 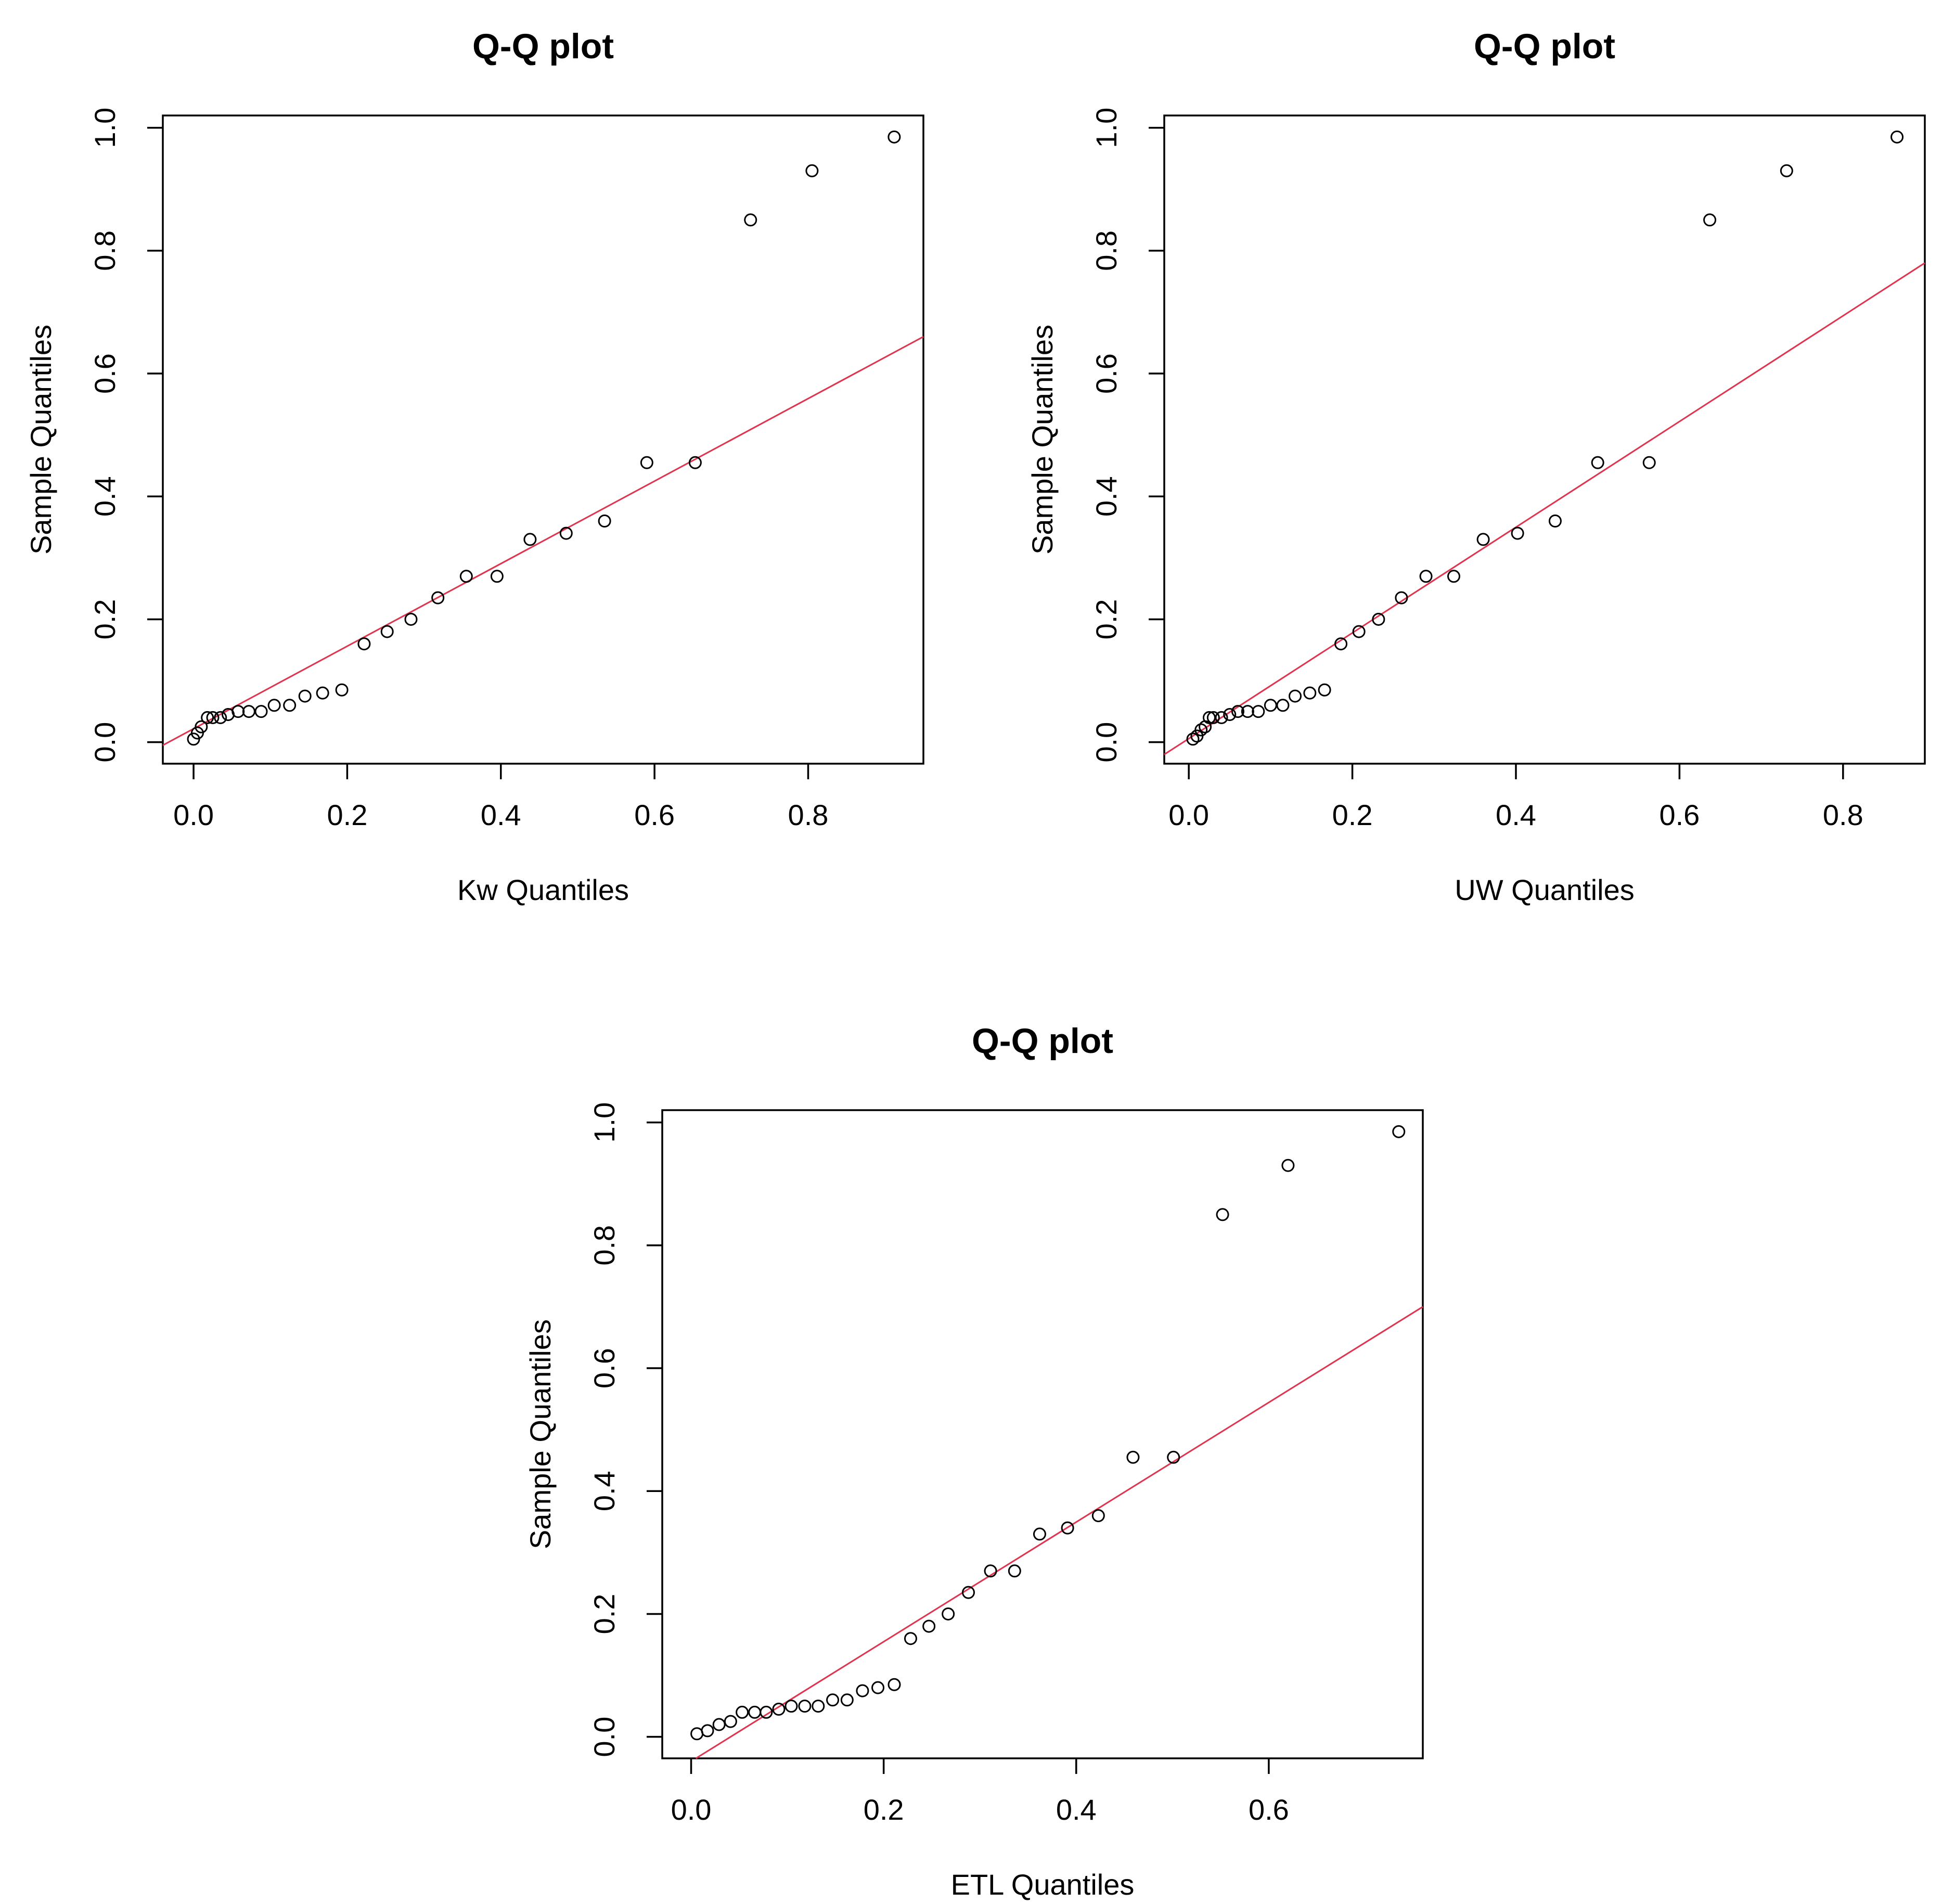 What do you see at coordinates (1544, 889) in the screenshot?
I see `x-axis-label: UW Quantiles` at bounding box center [1544, 889].